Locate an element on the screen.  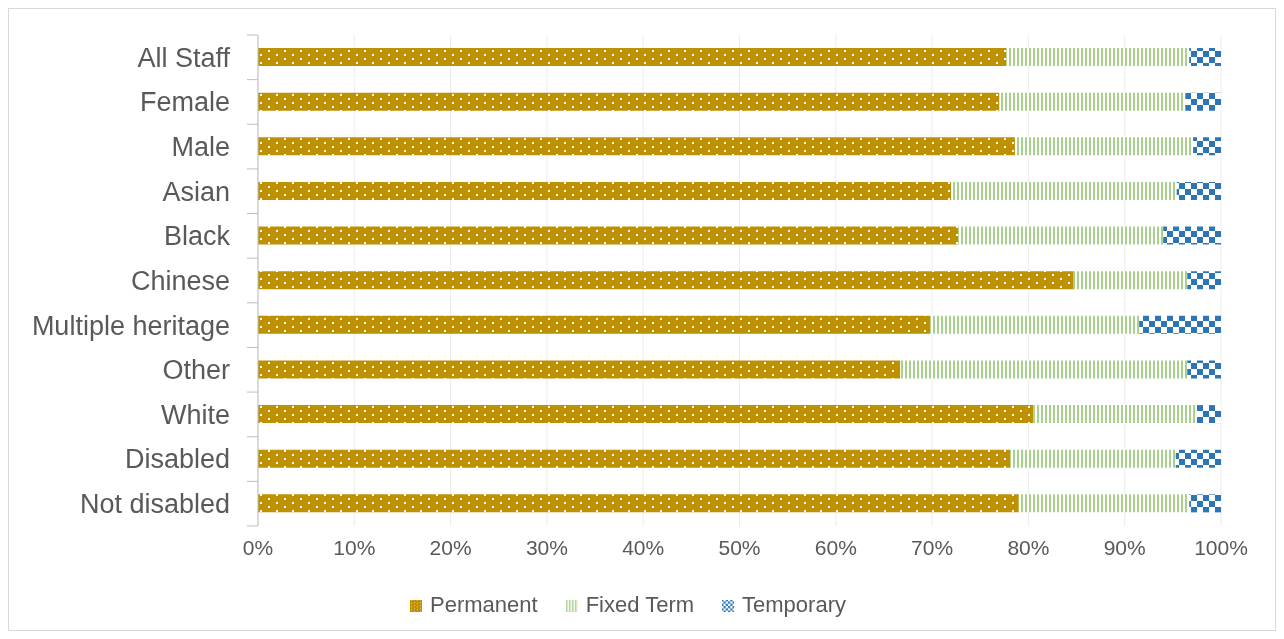
y-tick-label: White is located at coordinates (195, 414).